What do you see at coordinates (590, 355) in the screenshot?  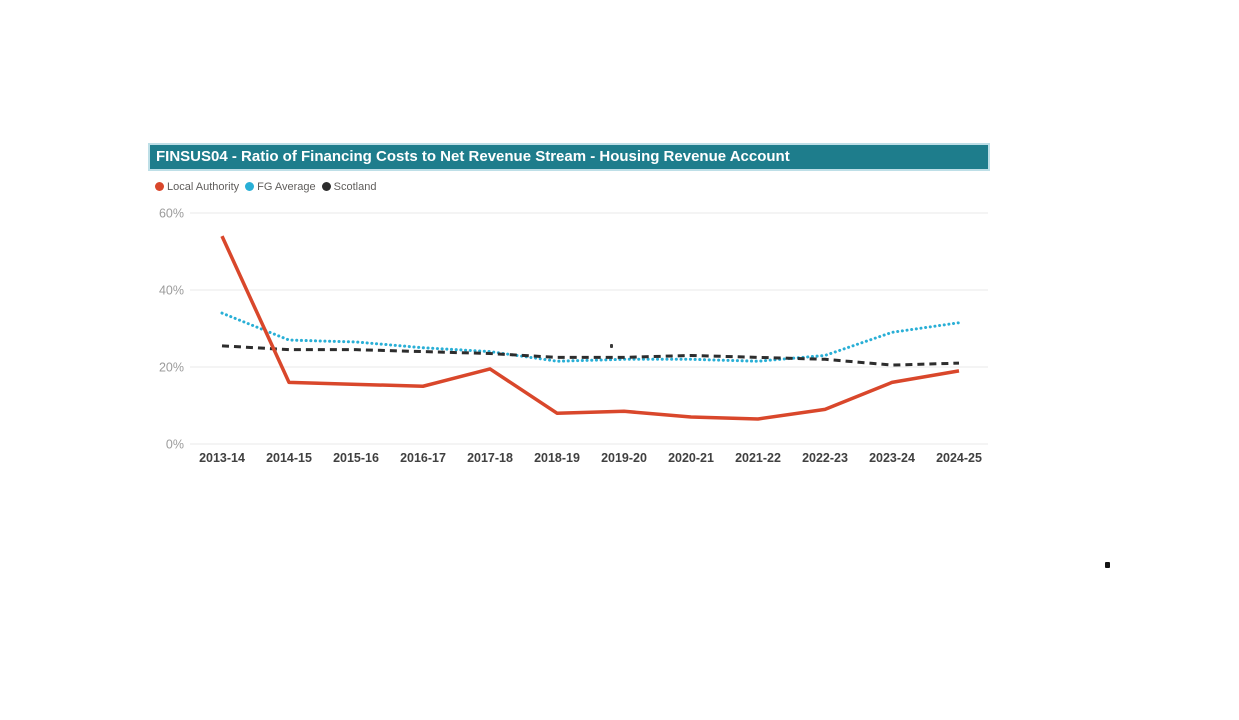 I see `series-line-scotland` at bounding box center [590, 355].